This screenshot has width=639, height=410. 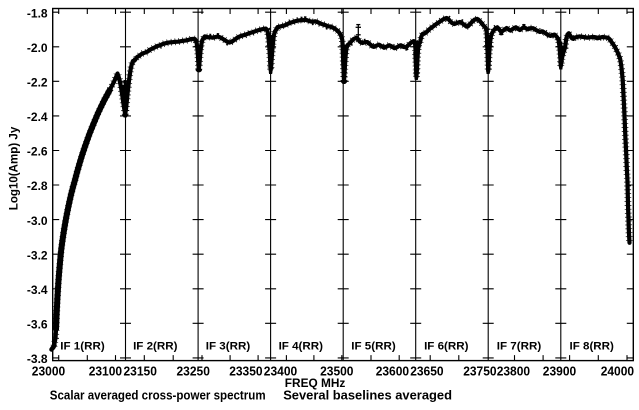 I want to click on svg-text: -2.0, so click(x=37, y=48).